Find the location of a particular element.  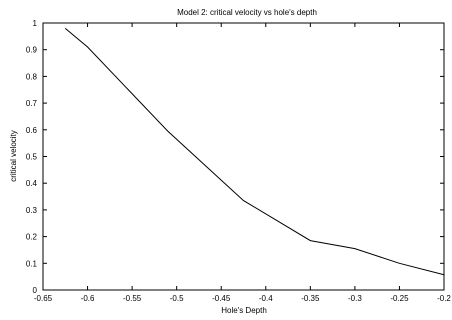

y-tick-label: 0.6 is located at coordinates (32, 130).